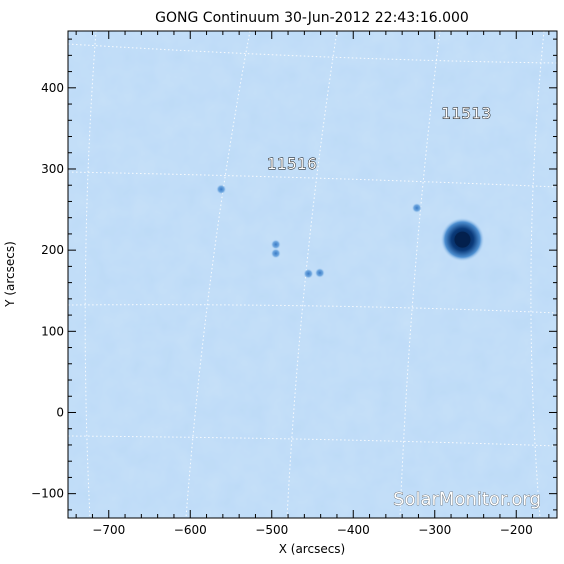  What do you see at coordinates (271, 530) in the screenshot?
I see `x-tick-label: −500` at bounding box center [271, 530].